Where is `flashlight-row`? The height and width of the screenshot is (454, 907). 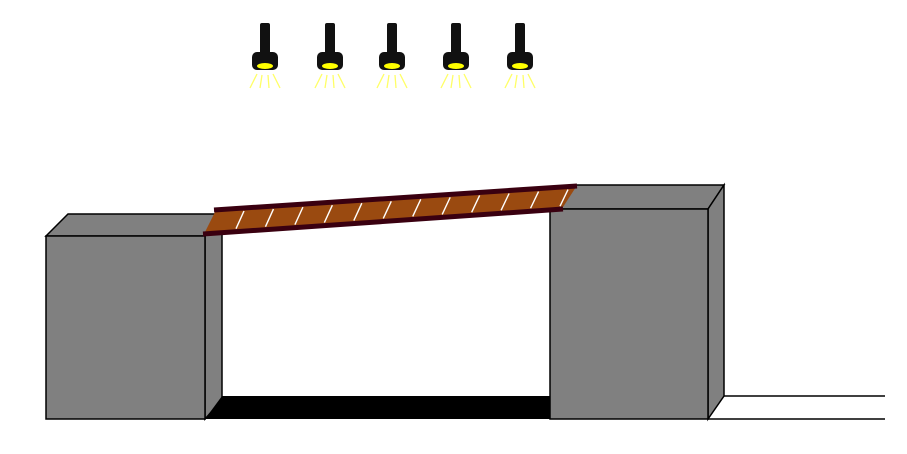
flashlight-row is located at coordinates (392, 56).